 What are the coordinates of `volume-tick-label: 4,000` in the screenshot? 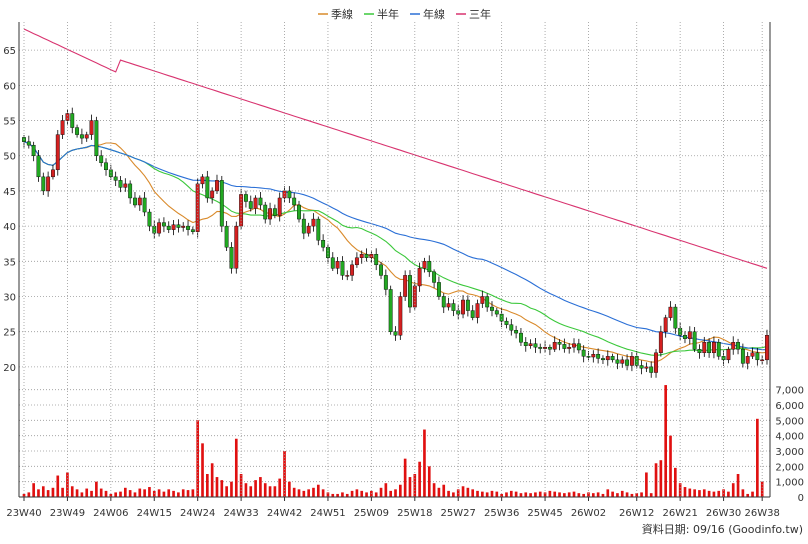 It's located at (789, 437).